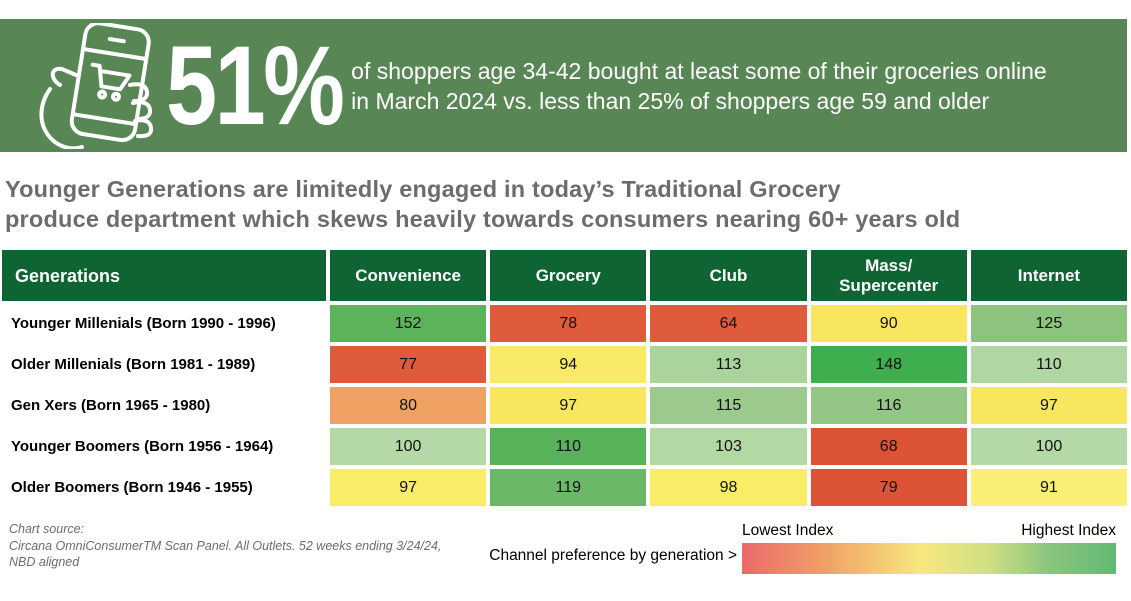 Image resolution: width=1131 pixels, height=601 pixels. Describe the element at coordinates (164, 487) in the screenshot. I see `row-label: Older Boomers (Born 1946 - 1955)` at that location.